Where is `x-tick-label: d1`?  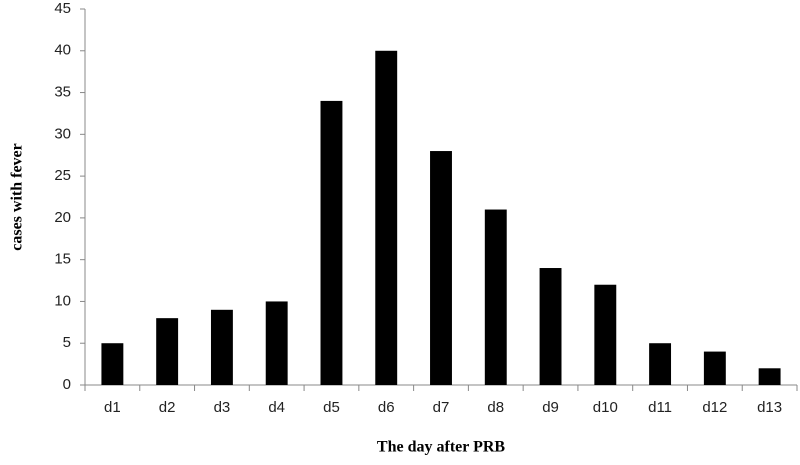
x-tick-label: d1 is located at coordinates (112, 407).